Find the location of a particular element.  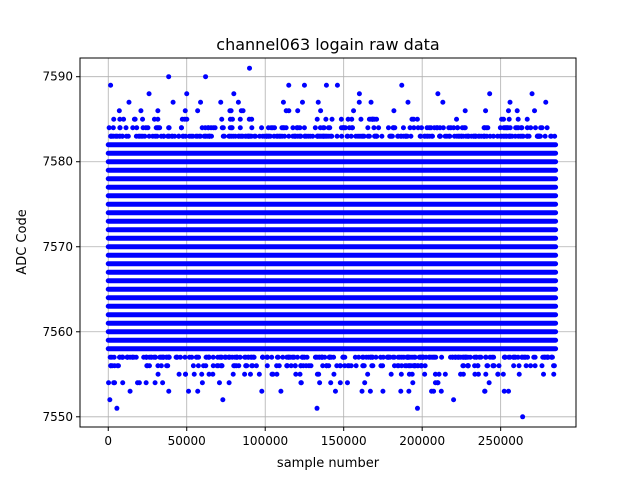

y-axis-label: ADC Code is located at coordinates (22, 241).